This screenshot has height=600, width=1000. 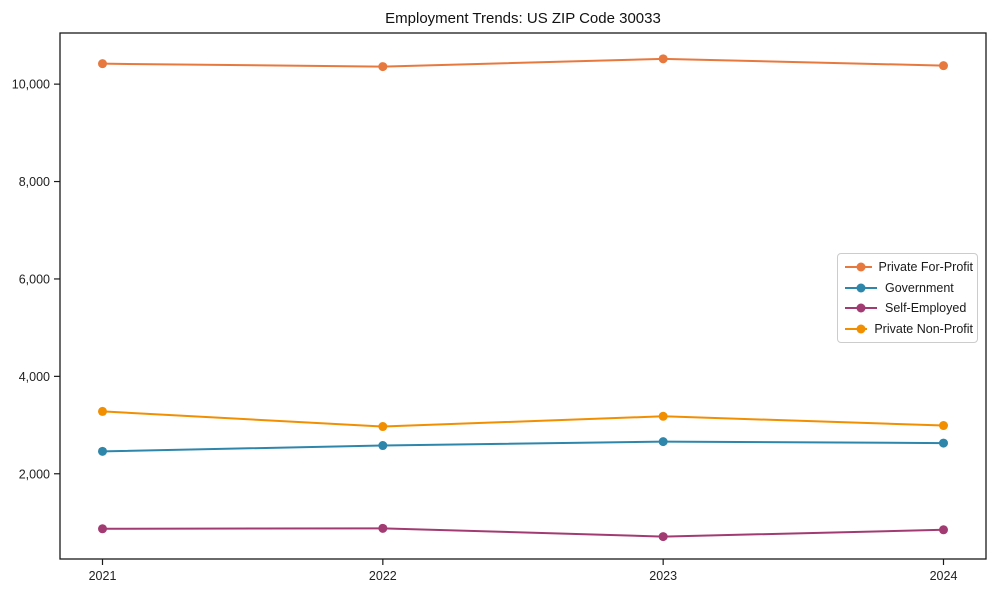 I want to click on legend-label: Government, so click(x=919, y=287).